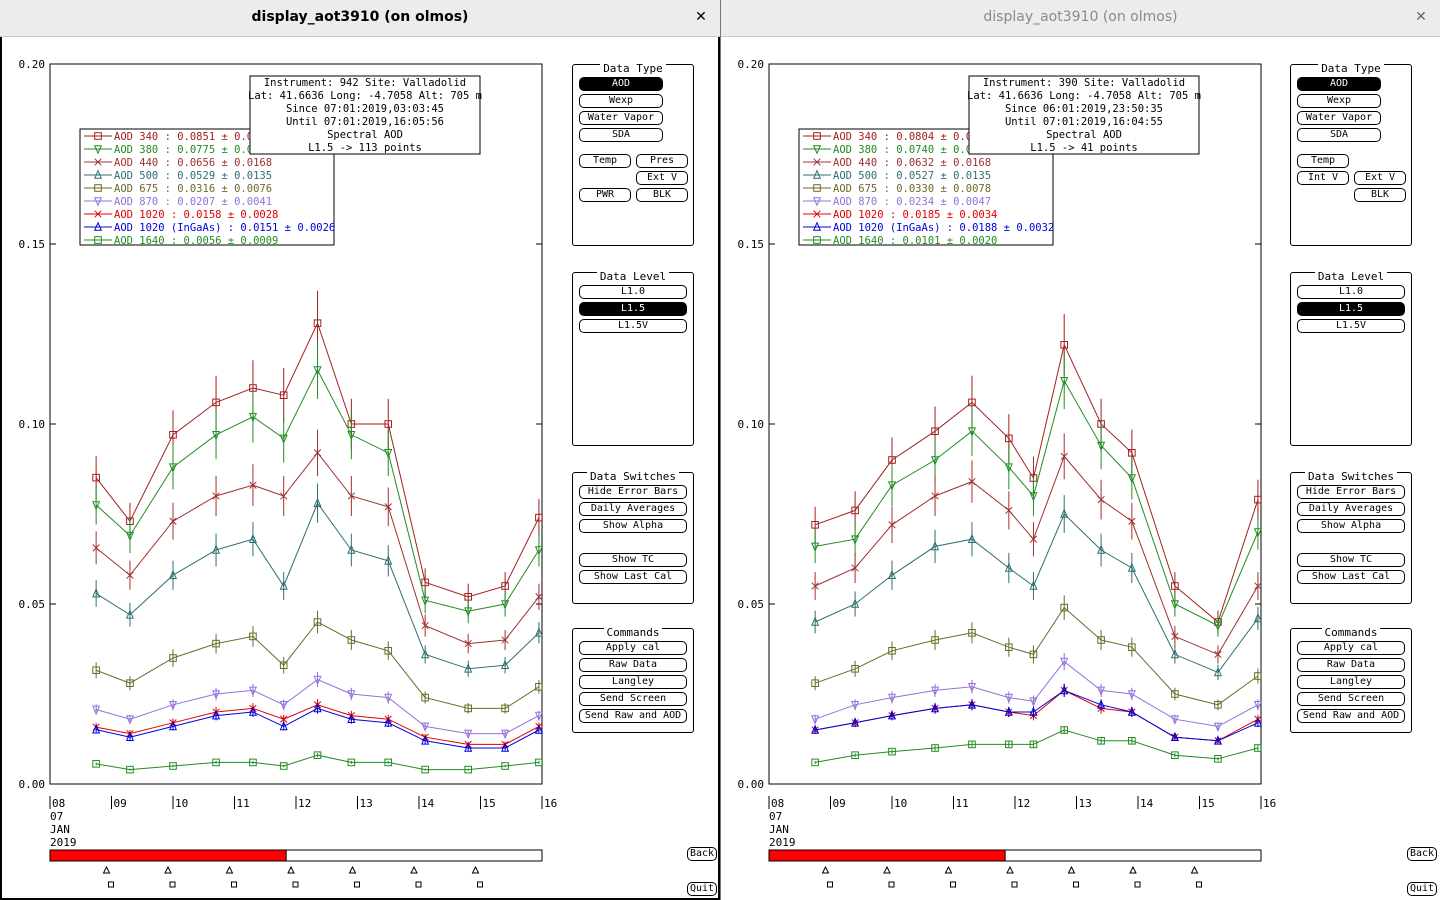 Image resolution: width=1440 pixels, height=900 pixels. What do you see at coordinates (1339, 118) in the screenshot?
I see `right-water-vapor-button: Water Vapor` at bounding box center [1339, 118].